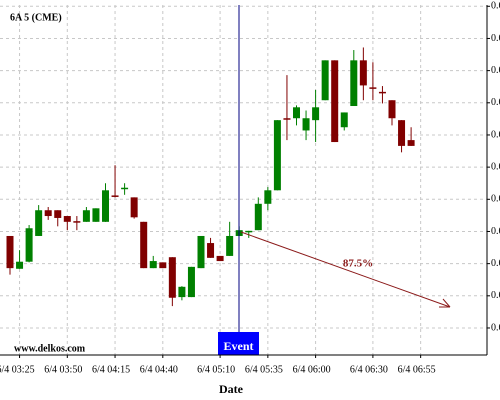 The height and width of the screenshot is (400, 500). Describe the element at coordinates (495, 295) in the screenshot. I see `y-tick-label: 0.6009` at that location.